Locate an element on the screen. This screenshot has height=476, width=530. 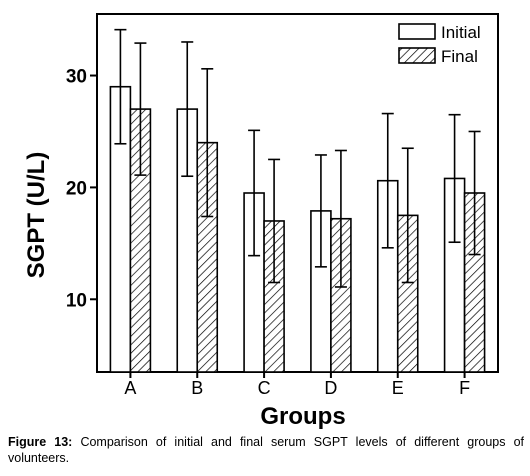
legend-label-final: Final is located at coordinates (459, 56).